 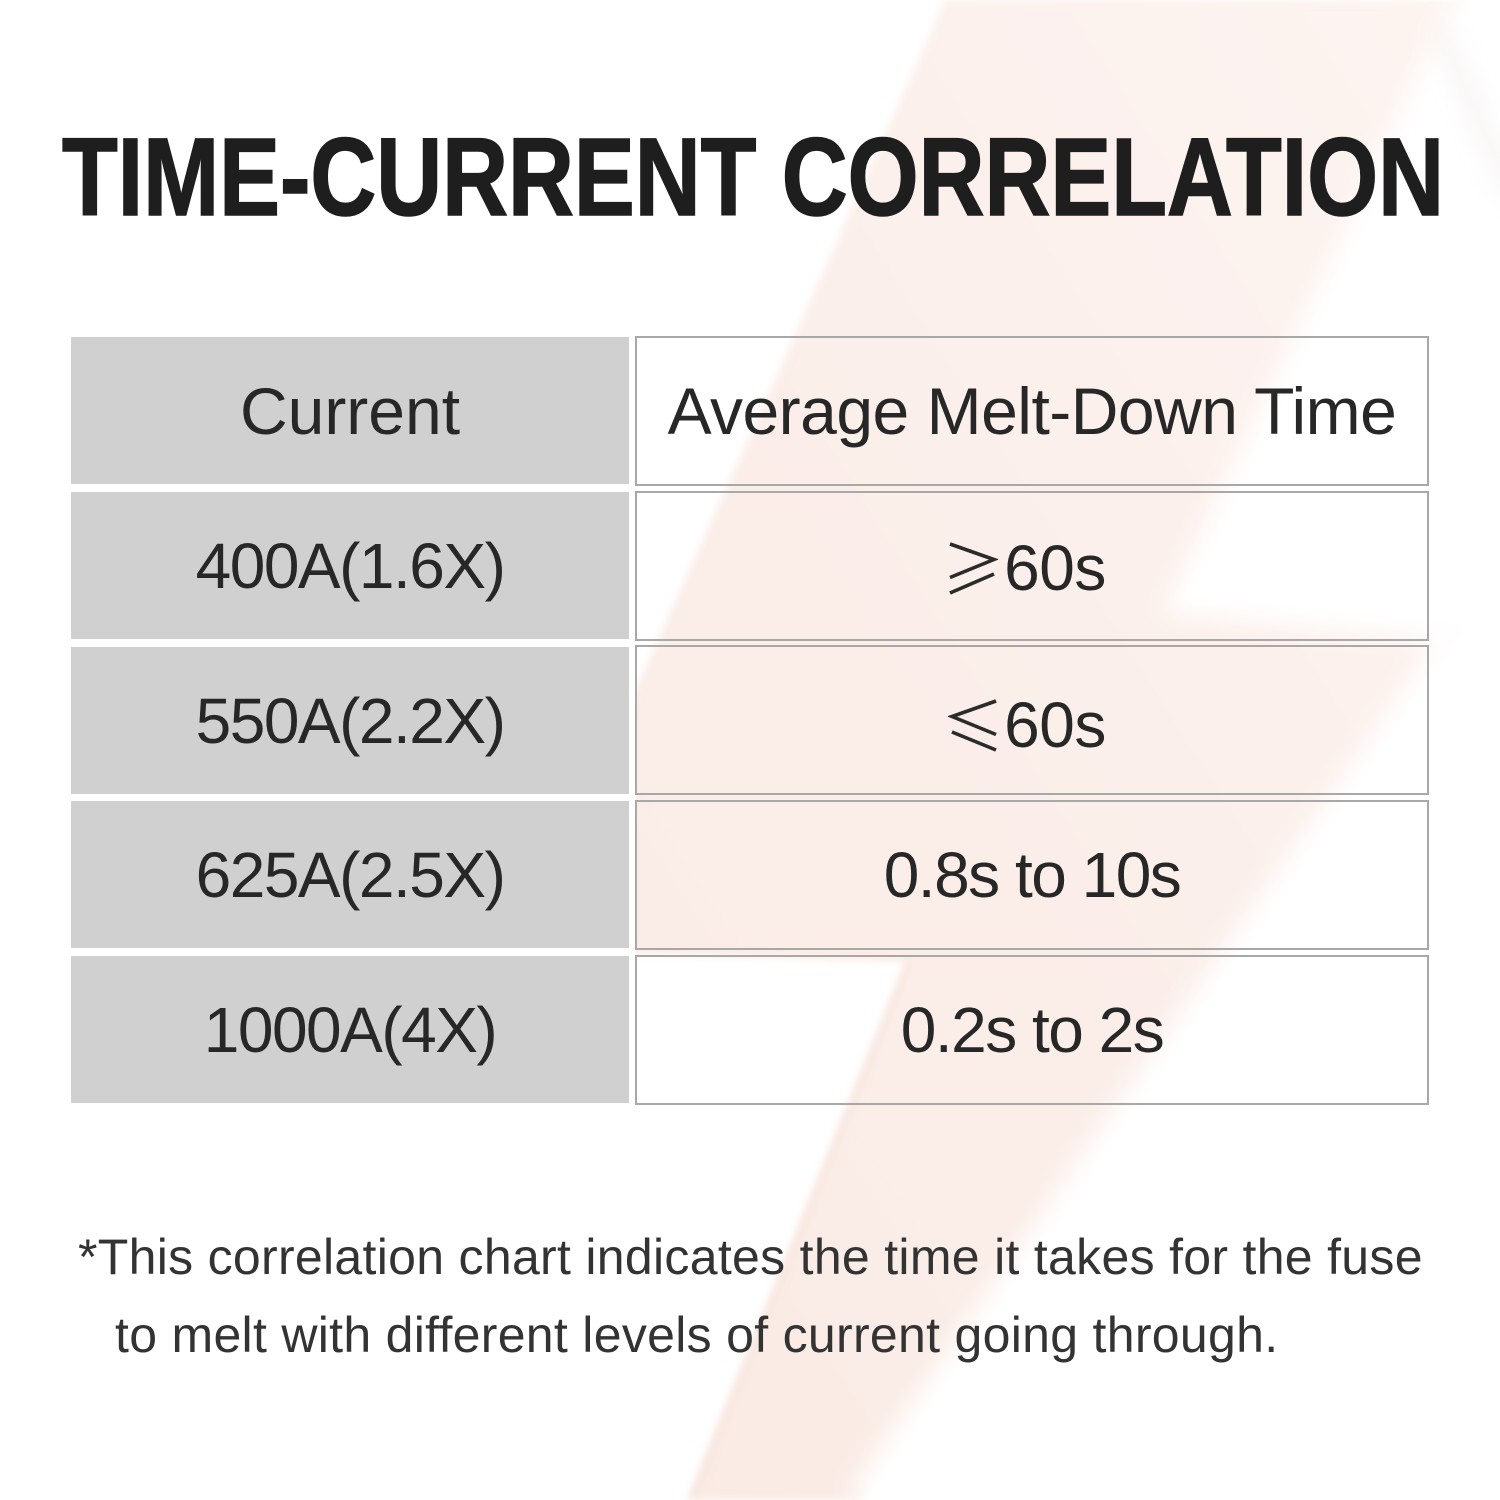 I want to click on svg-text: TIME-CURRENT CORRELATION, so click(x=753, y=177).